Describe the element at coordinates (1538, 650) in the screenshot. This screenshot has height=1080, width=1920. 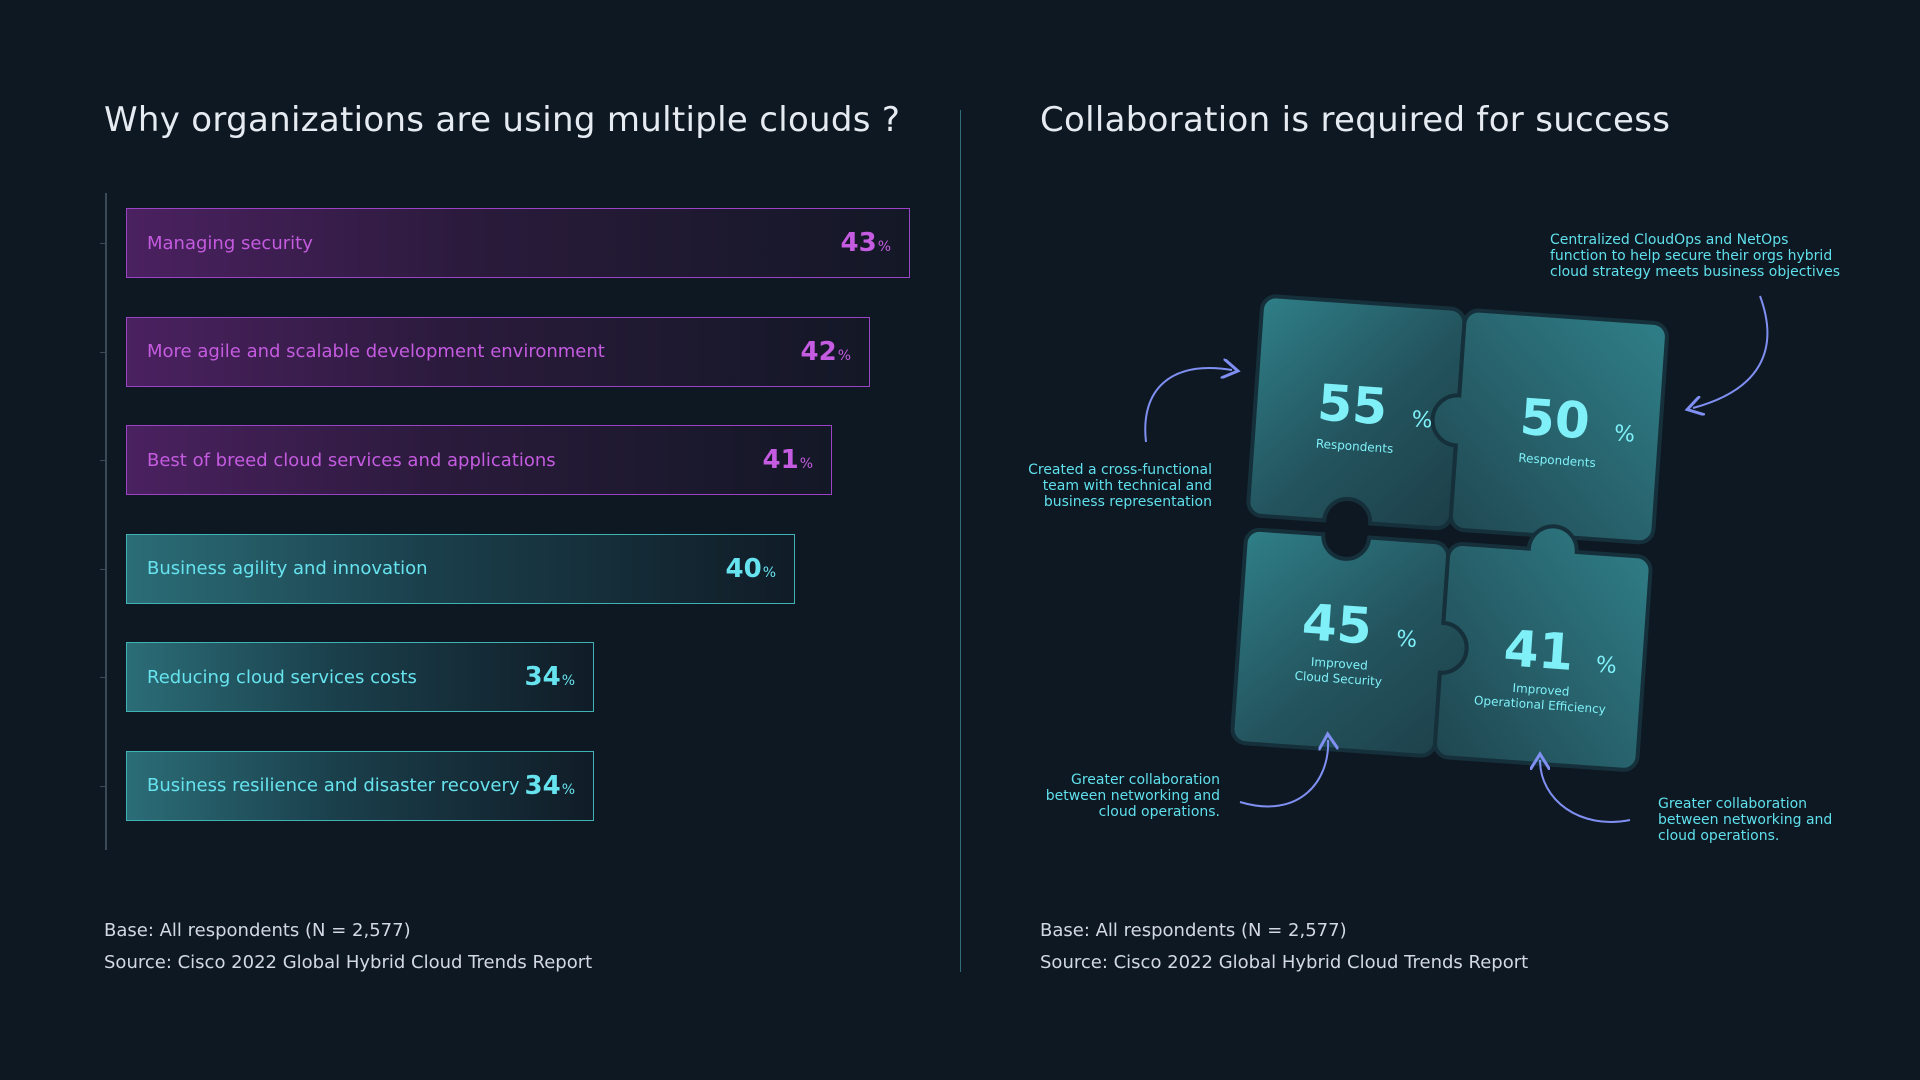
I see `piece-value-41: 41` at that location.